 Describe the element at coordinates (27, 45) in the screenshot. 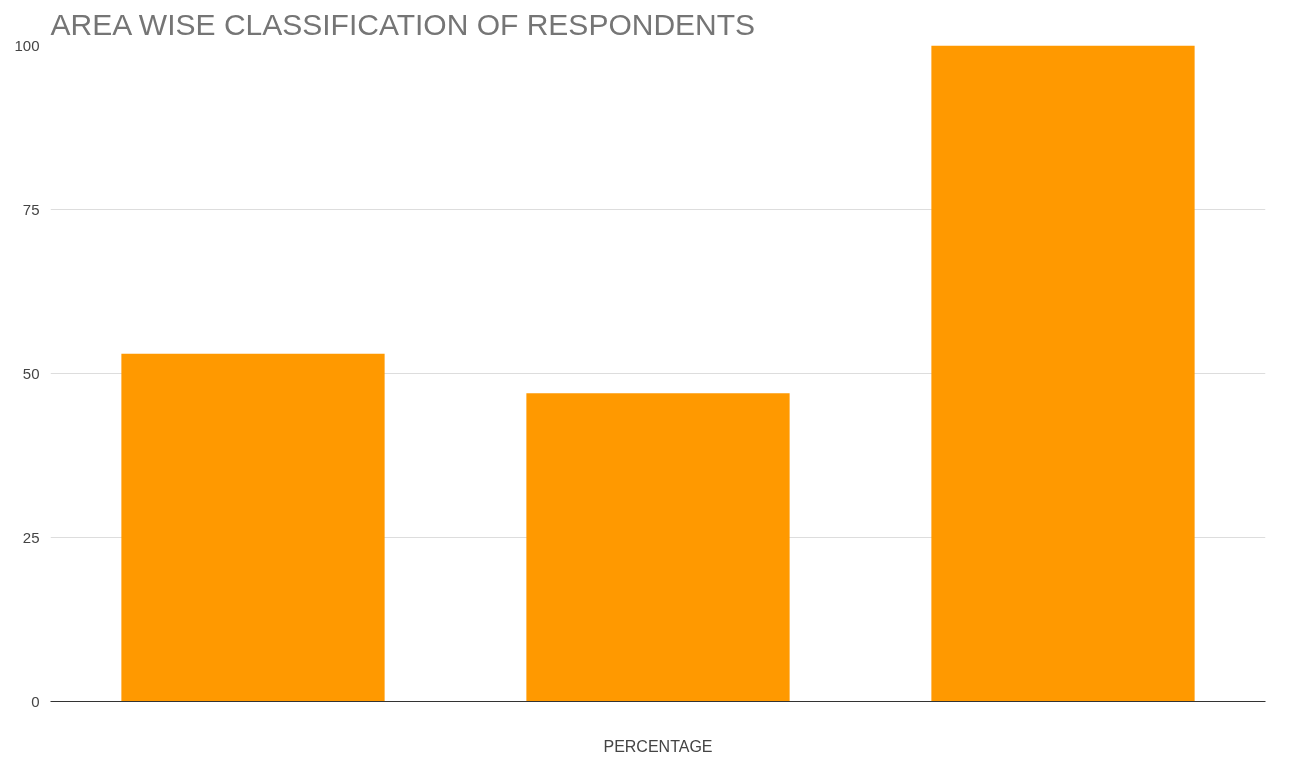

I see `y-tick-label: 100` at that location.